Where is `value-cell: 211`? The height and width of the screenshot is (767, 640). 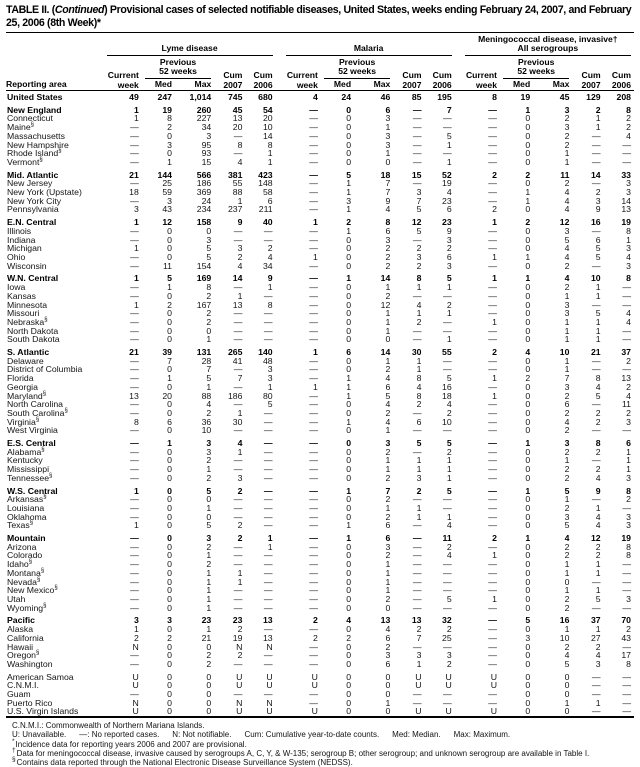
value-cell: 211 is located at coordinates (265, 209).